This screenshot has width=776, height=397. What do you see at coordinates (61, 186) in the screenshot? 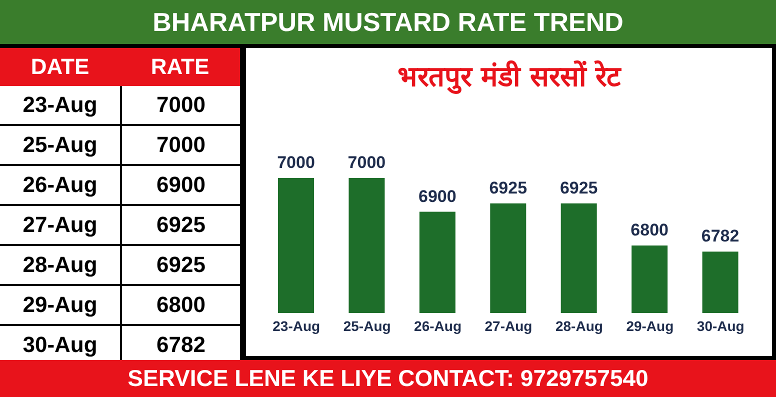
I see `category-label: 26-Aug` at bounding box center [61, 186].